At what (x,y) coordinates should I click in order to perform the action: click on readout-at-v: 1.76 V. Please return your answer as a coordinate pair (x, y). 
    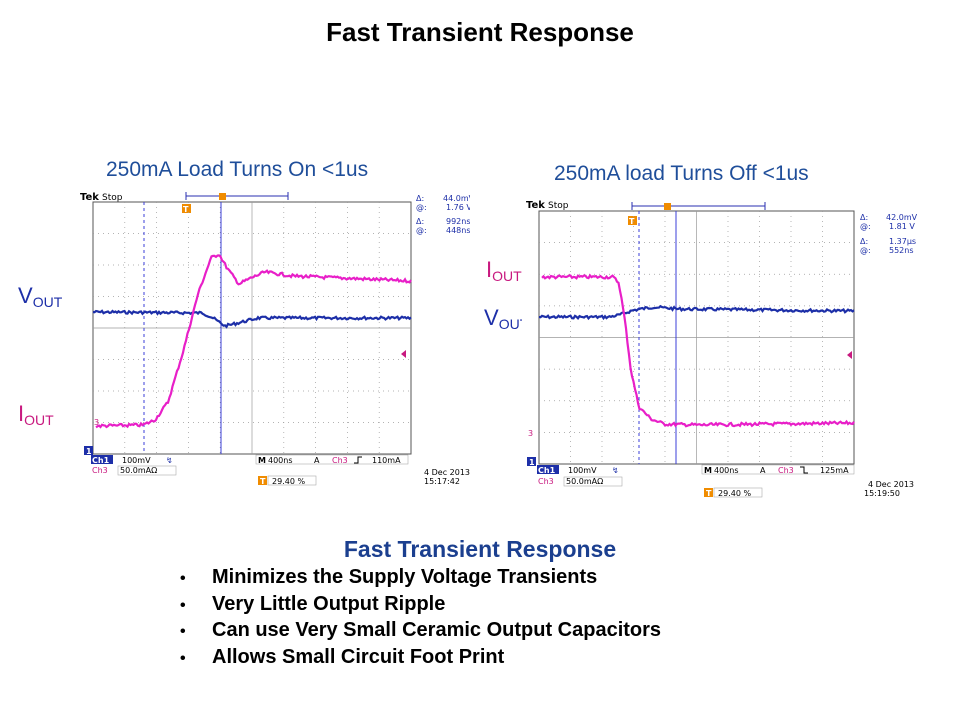
    Looking at the image, I should click on (458, 207).